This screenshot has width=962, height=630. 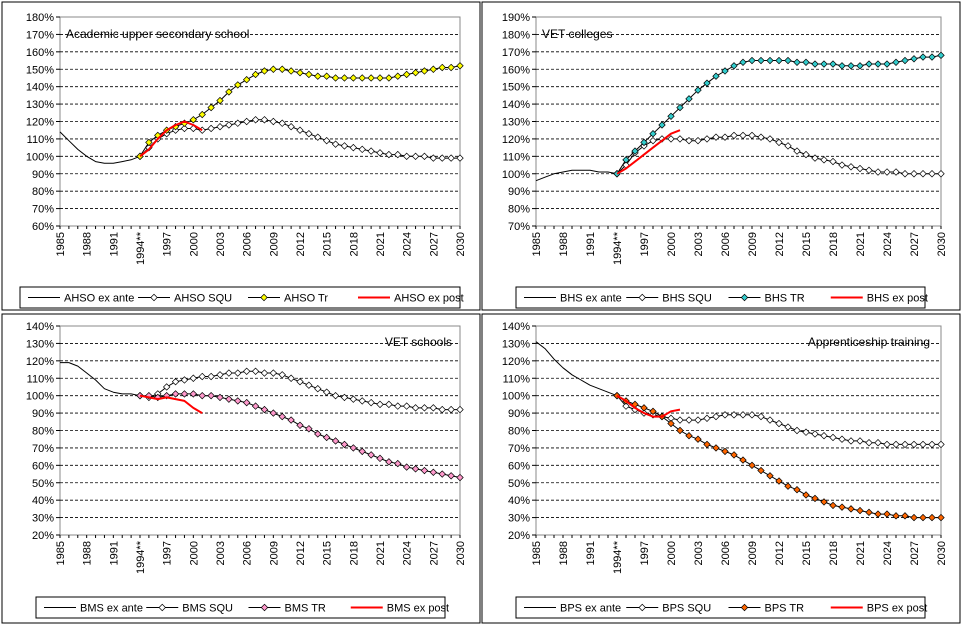 What do you see at coordinates (879, 299) in the screenshot?
I see `legend-item-bhs-ex-post: BHS ex post` at bounding box center [879, 299].